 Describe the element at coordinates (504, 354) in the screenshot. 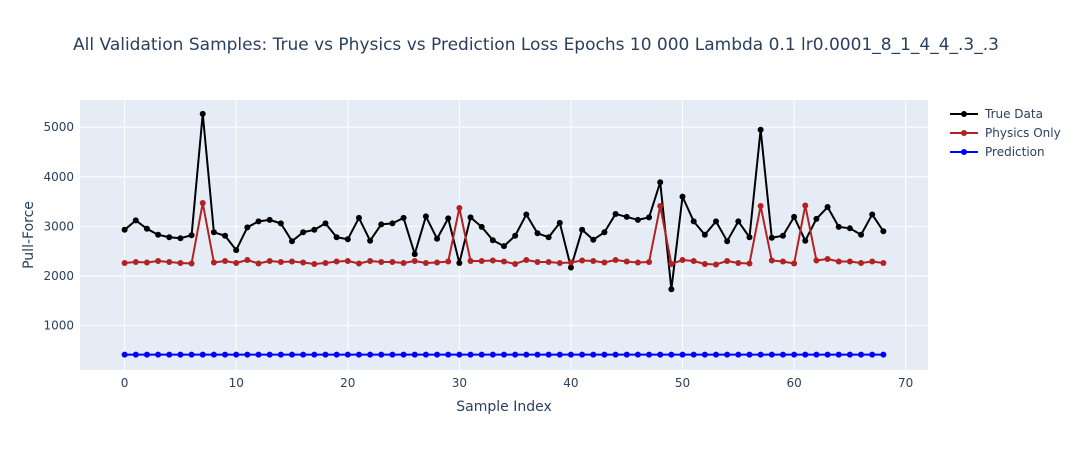

I see `series-prediction` at that location.